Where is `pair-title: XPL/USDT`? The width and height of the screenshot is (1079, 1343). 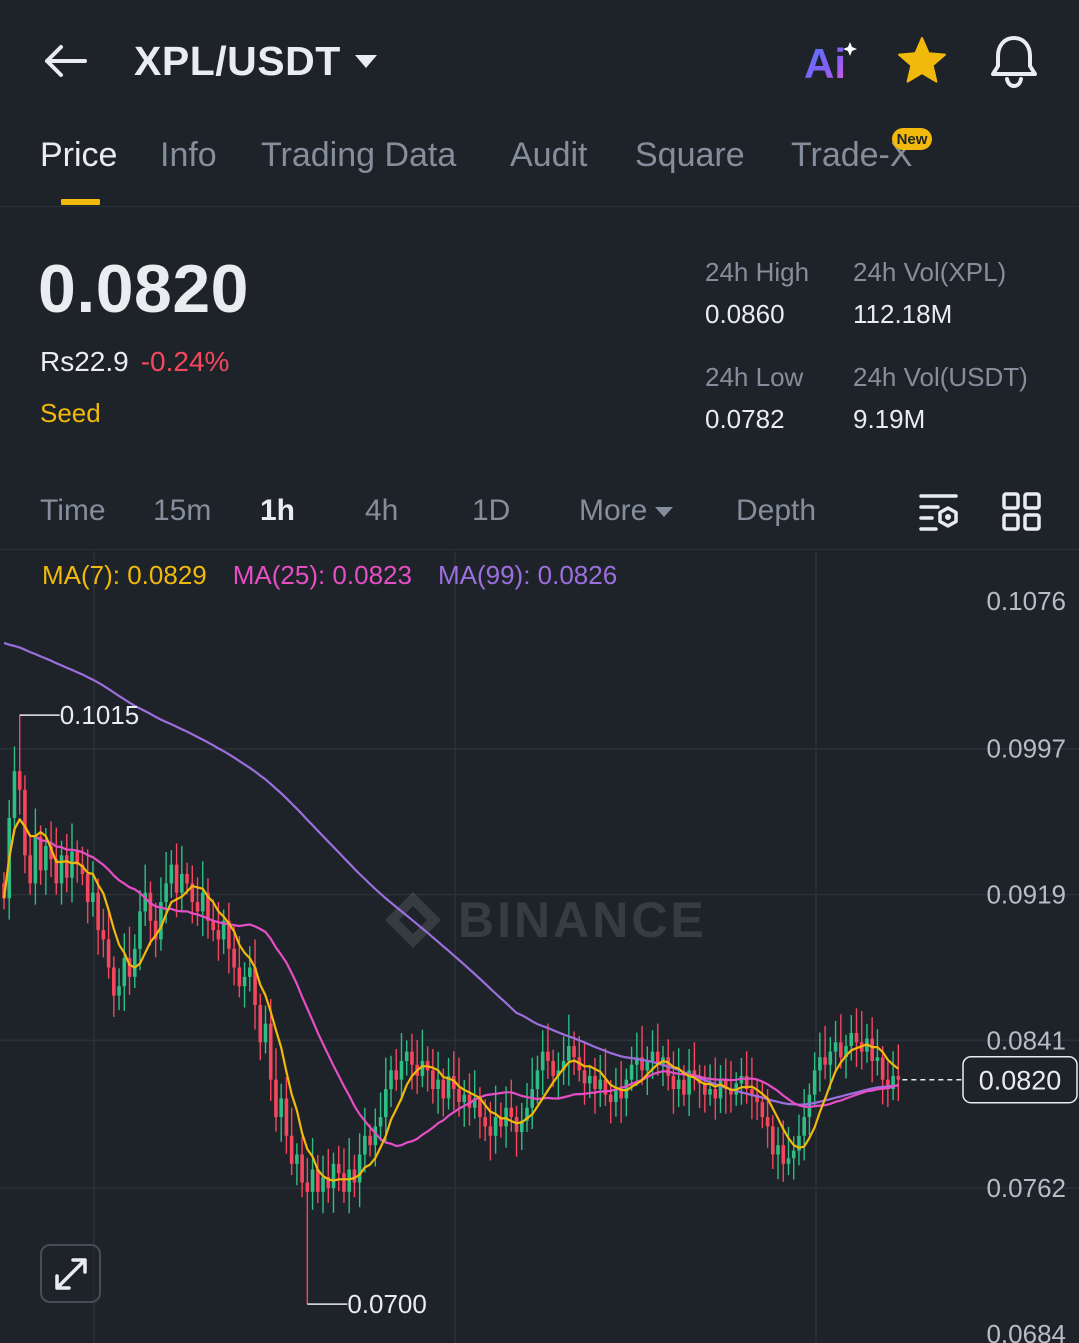 pair-title: XPL/USDT is located at coordinates (237, 60).